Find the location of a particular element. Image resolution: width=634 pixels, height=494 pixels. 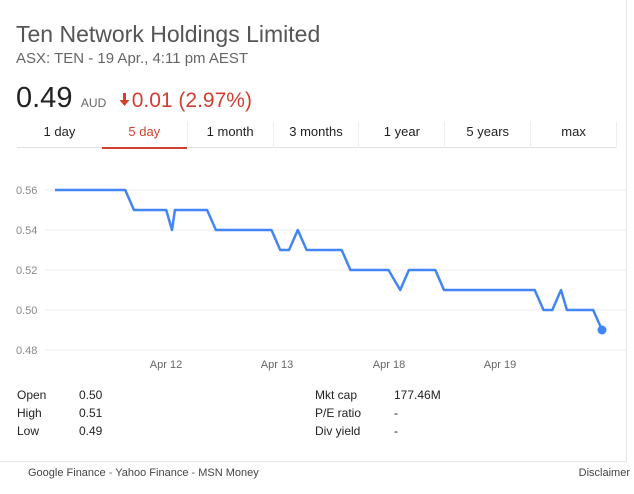

company-title: Ten Network Holdings Limited is located at coordinates (168, 34).